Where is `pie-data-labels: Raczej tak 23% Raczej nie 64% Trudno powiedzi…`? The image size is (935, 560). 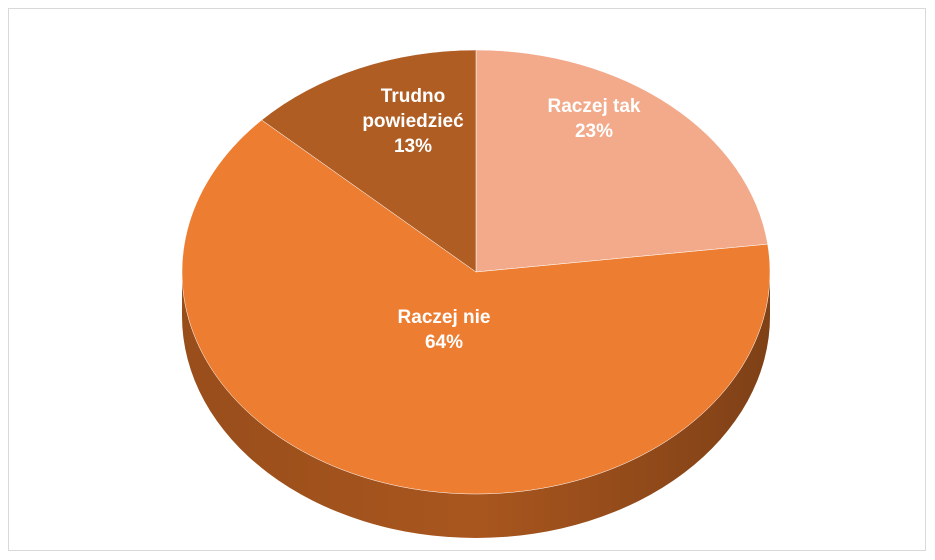 pie-data-labels: Raczej tak 23% Raczej nie 64% Trudno powiedzi… is located at coordinates (501, 219).